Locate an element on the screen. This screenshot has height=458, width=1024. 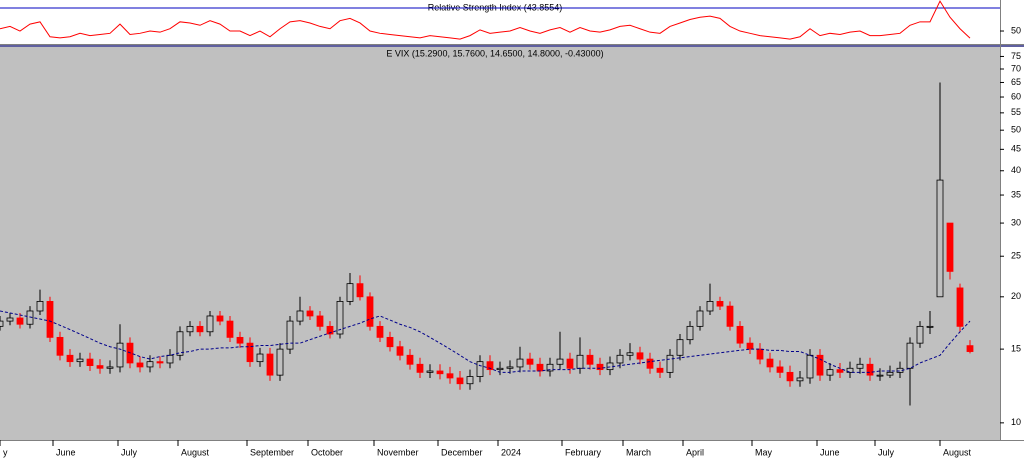
x-tick-label: February is located at coordinates (583, 452).